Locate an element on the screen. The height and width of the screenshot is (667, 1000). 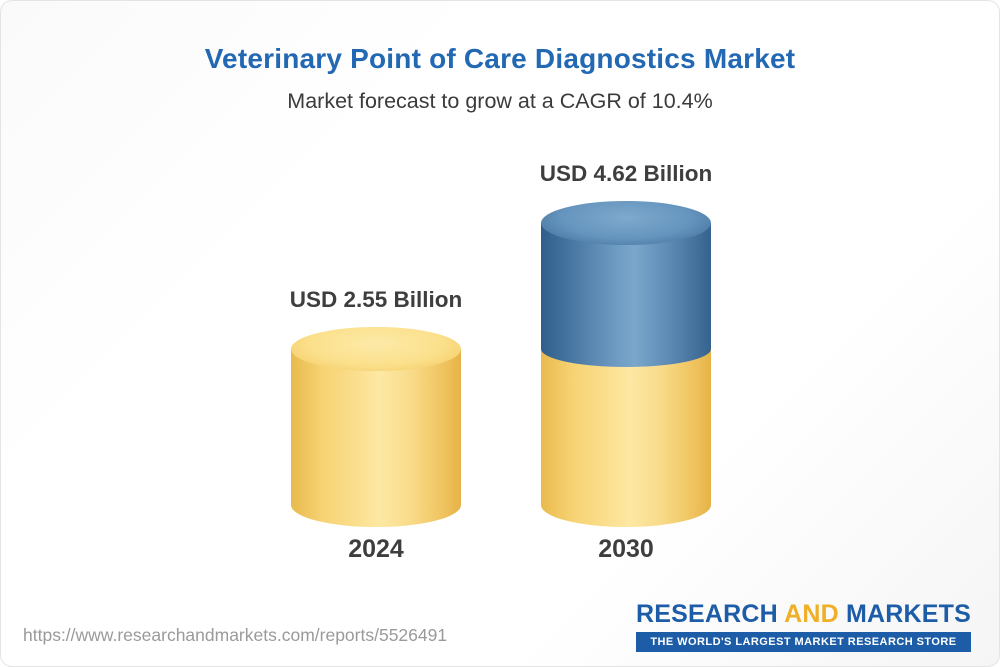
value-label-2024-text: USD 2.55 Billion is located at coordinates (376, 300).